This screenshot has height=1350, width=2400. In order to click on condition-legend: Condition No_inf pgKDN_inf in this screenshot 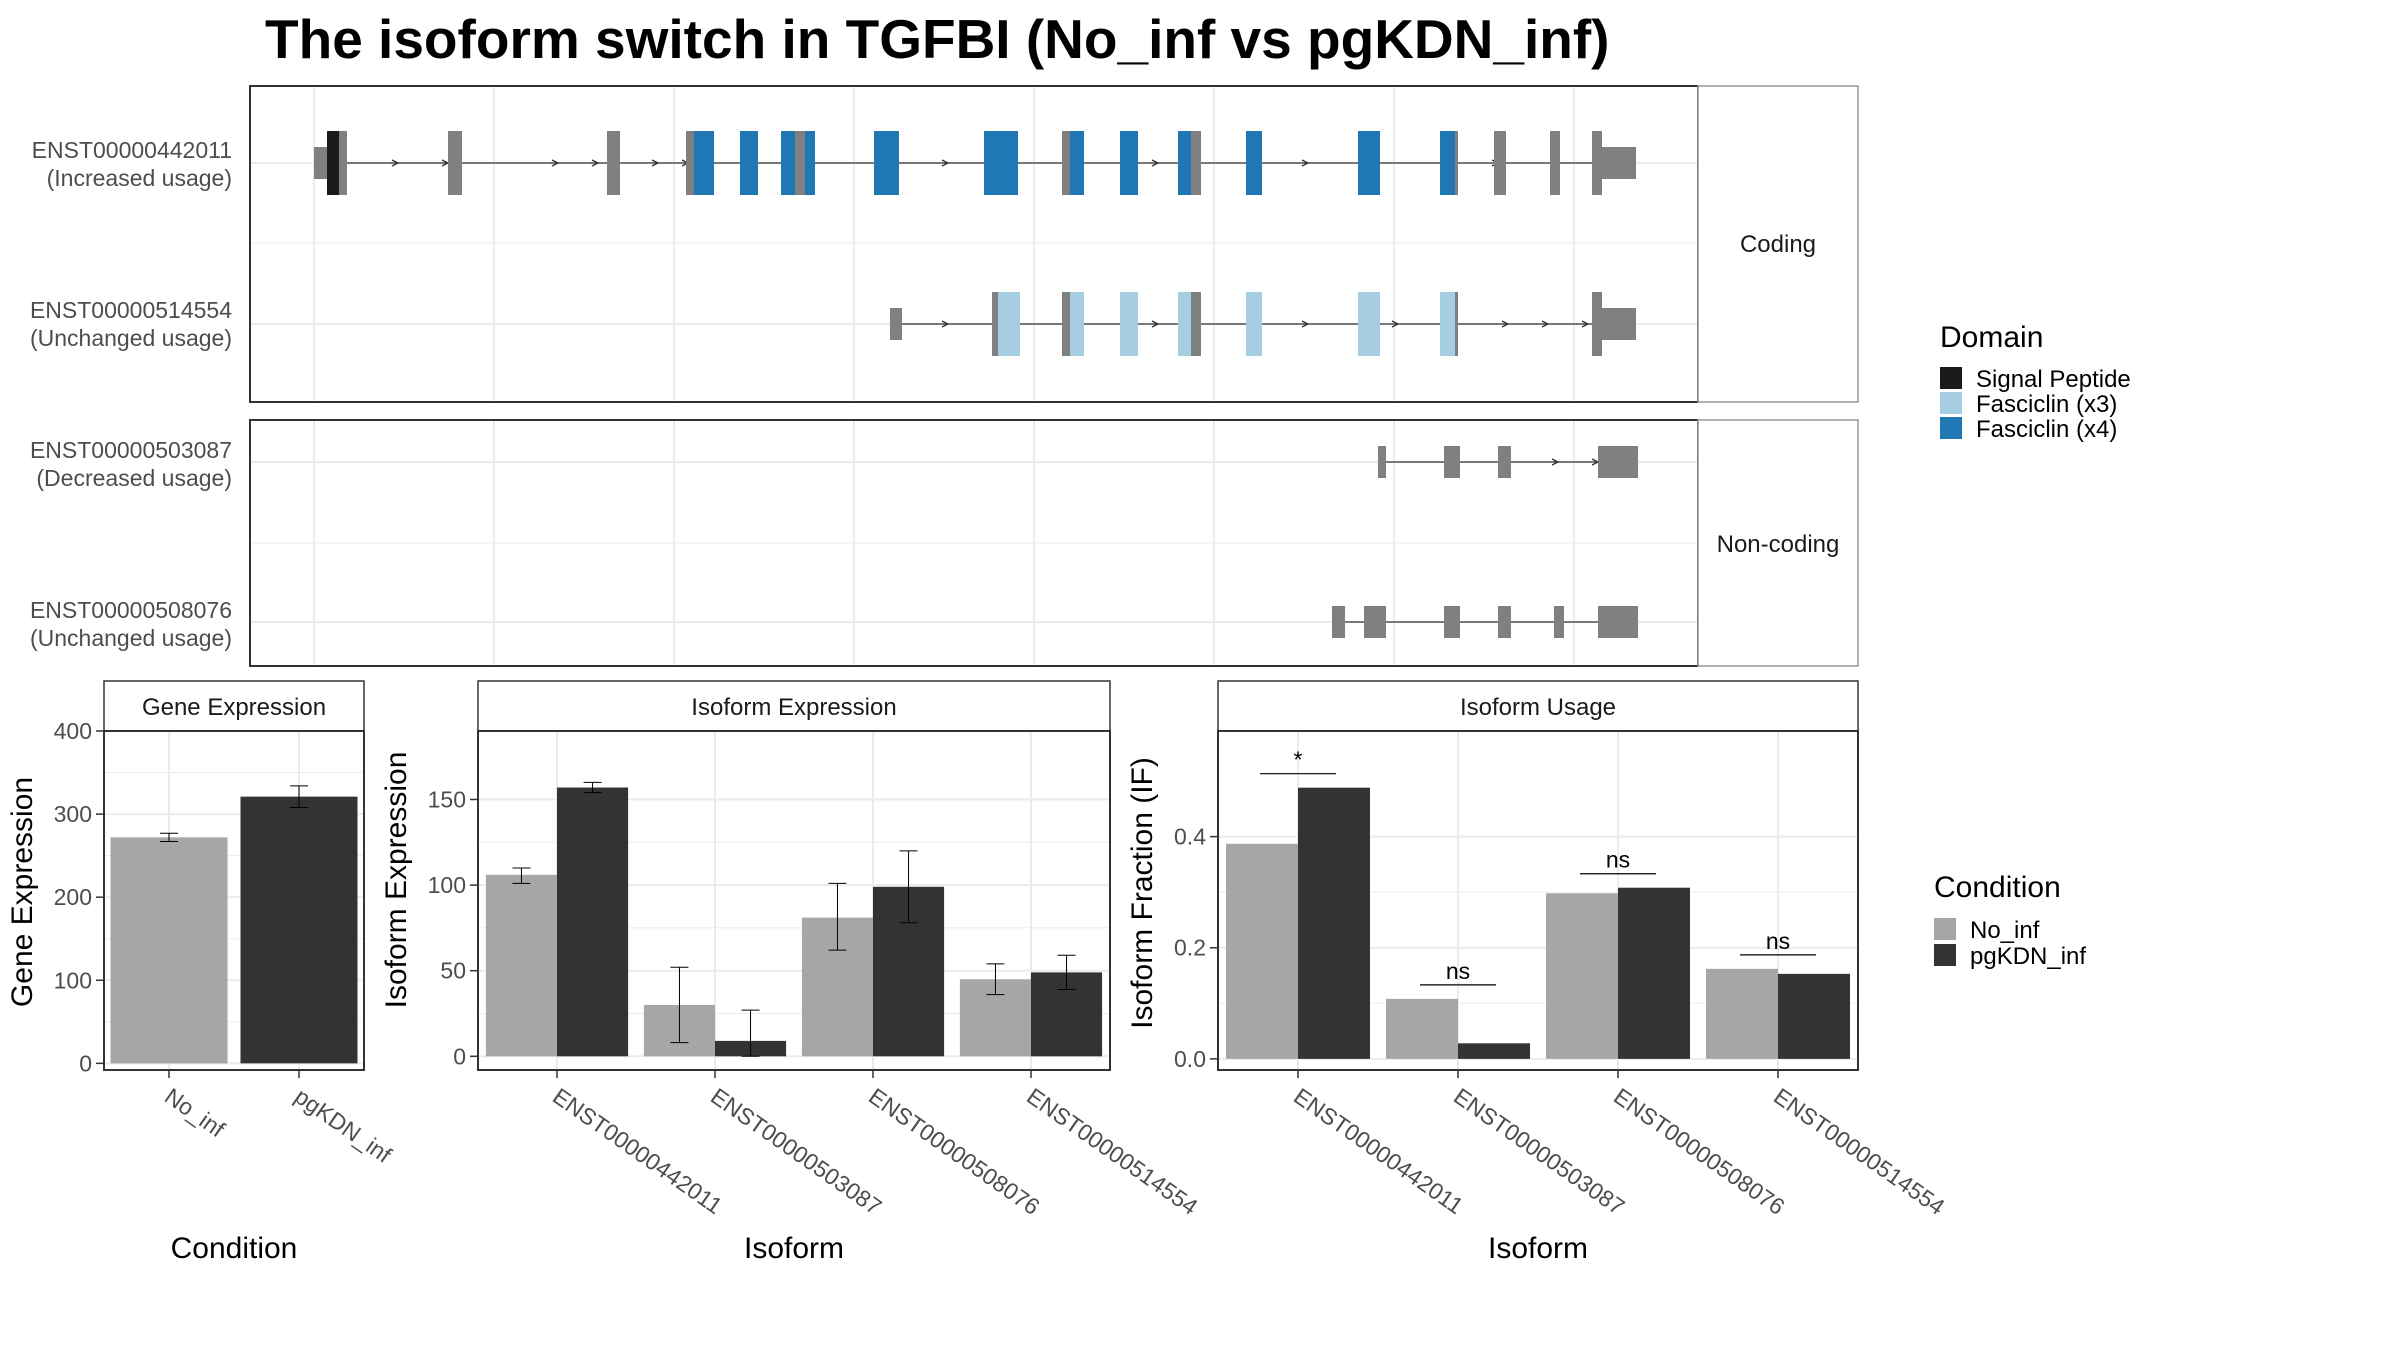, I will do `click(2010, 920)`.